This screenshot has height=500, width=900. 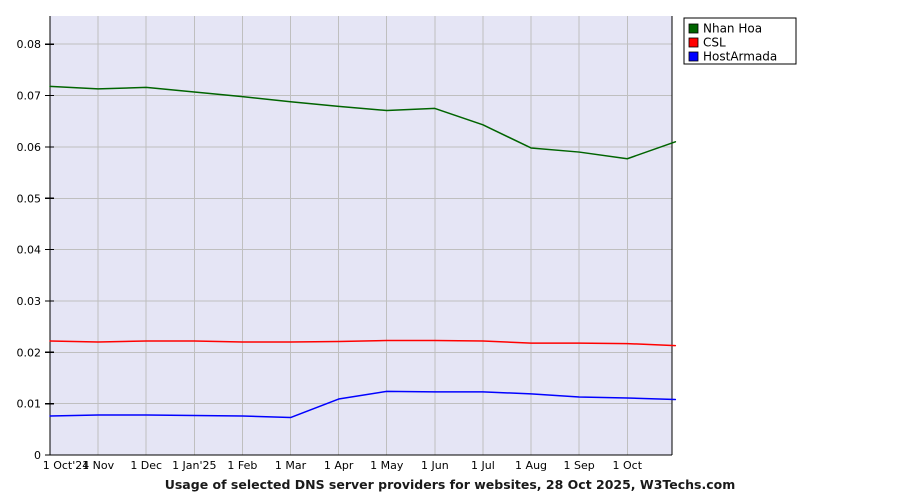 I want to click on y-tick-label: 0.08, so click(x=29, y=44).